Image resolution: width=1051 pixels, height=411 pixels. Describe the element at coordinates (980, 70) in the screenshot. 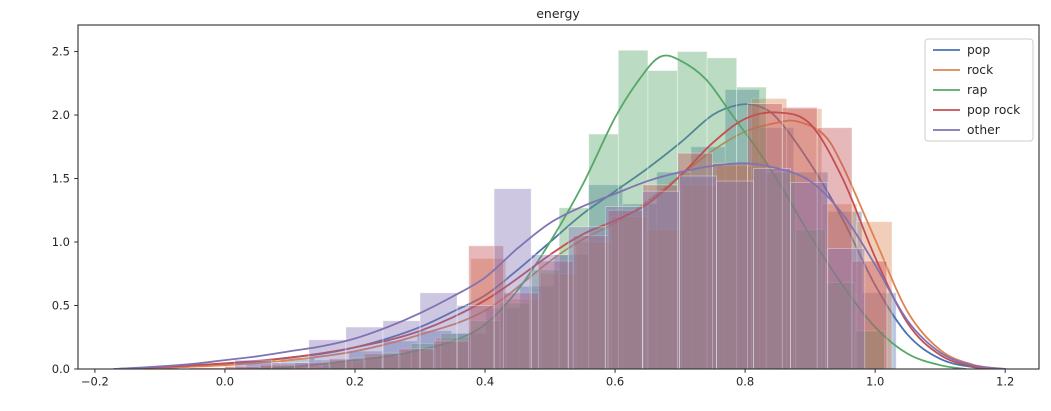

I see `legend-label: rock` at that location.